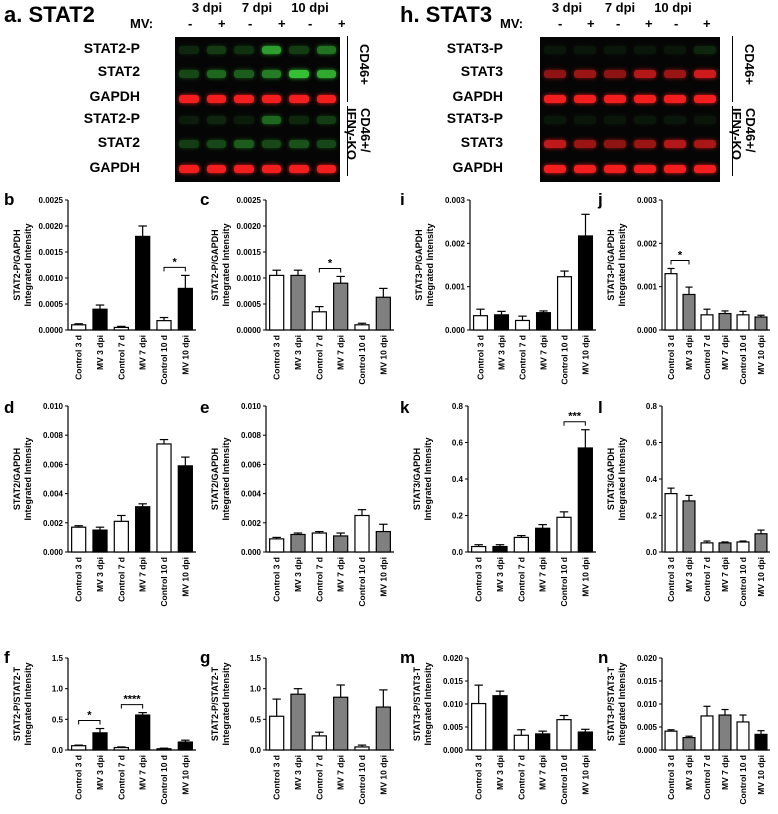  I want to click on panel-letter-b: b, so click(9, 199).